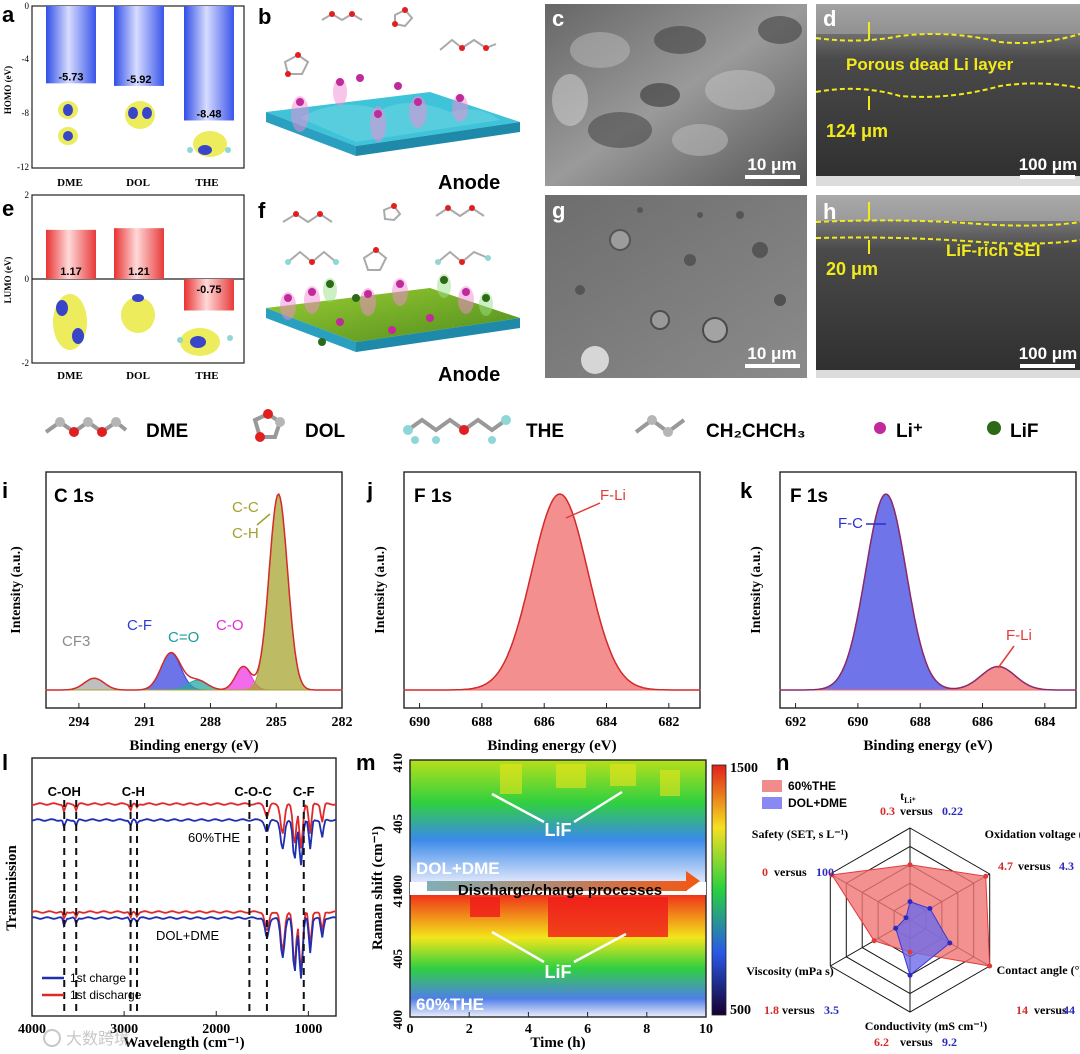  What do you see at coordinates (541, 426) in the screenshot?
I see `molecule-legend: DME DOL THE CH₂CHCH₃ Li⁺ LiF` at bounding box center [541, 426].